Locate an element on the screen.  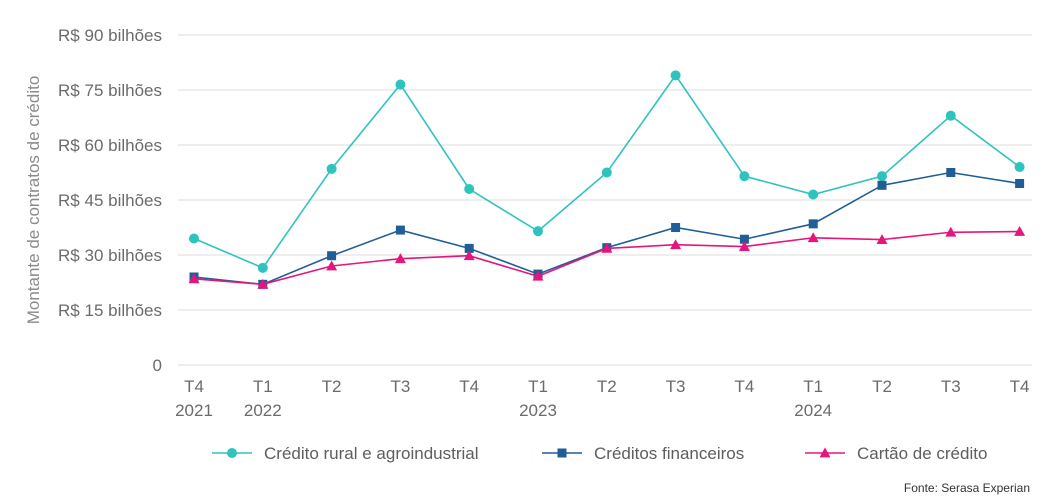
y-tick-label: R$ 90 bilhões is located at coordinates (110, 35).